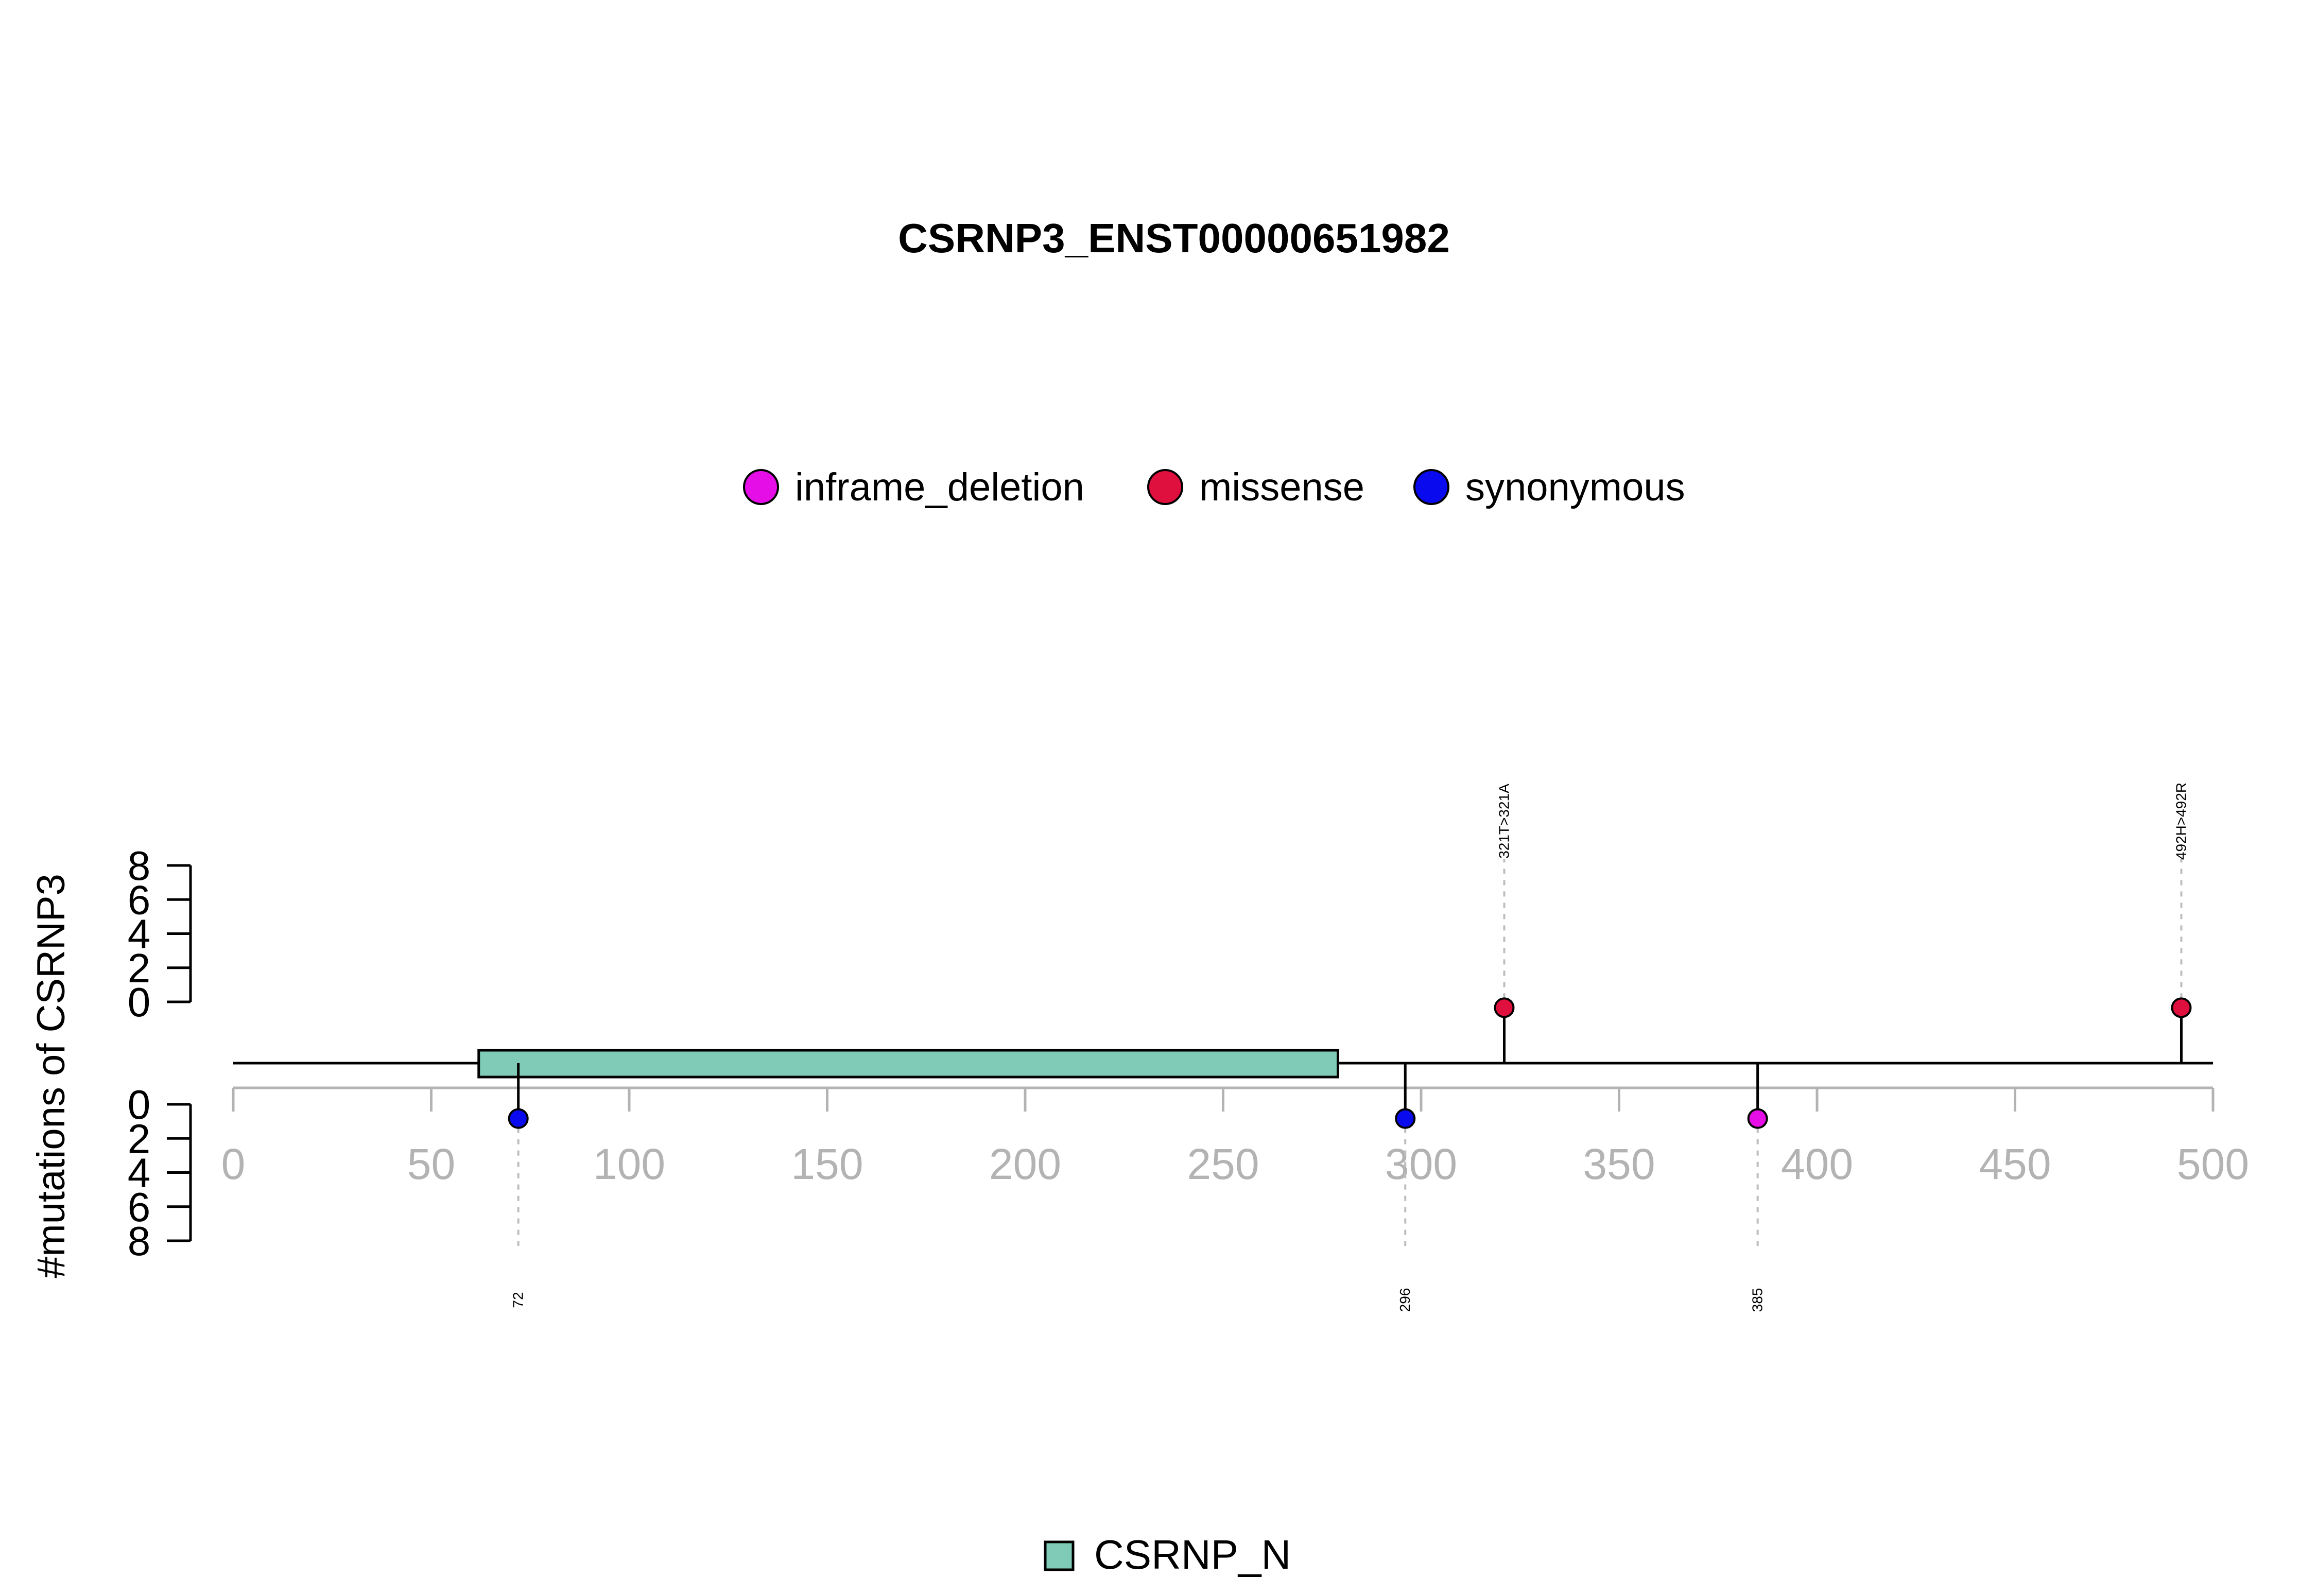  What do you see at coordinates (1059, 1556) in the screenshot?
I see `legend-marker-CSRNP_N` at bounding box center [1059, 1556].